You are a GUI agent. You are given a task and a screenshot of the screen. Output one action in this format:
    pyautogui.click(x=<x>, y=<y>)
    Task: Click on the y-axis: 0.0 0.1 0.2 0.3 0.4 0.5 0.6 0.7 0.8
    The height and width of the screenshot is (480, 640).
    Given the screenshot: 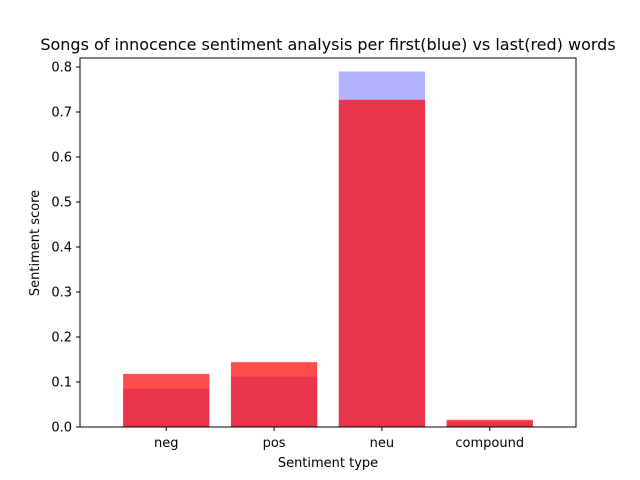 What is the action you would take?
    pyautogui.click(x=65, y=248)
    